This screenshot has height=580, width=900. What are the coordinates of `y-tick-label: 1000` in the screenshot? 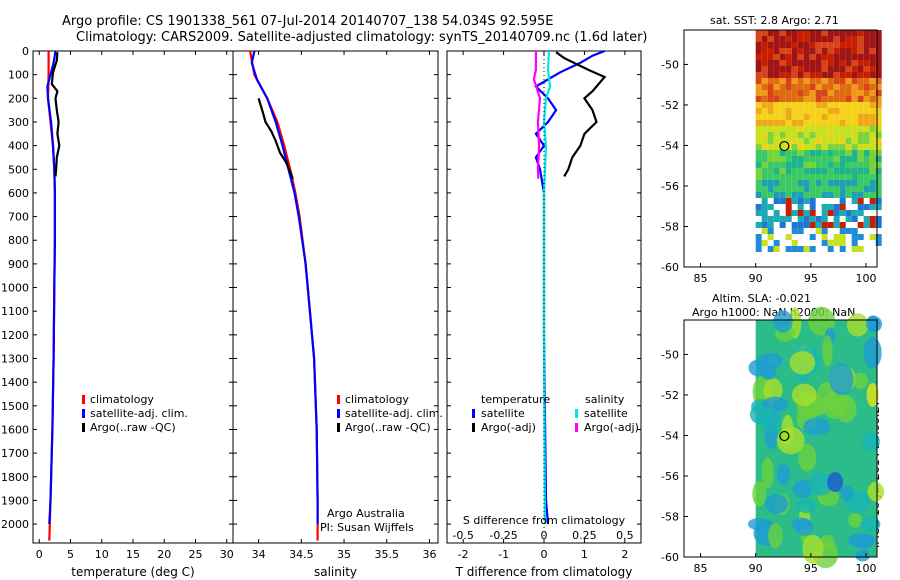 It's located at (15, 288).